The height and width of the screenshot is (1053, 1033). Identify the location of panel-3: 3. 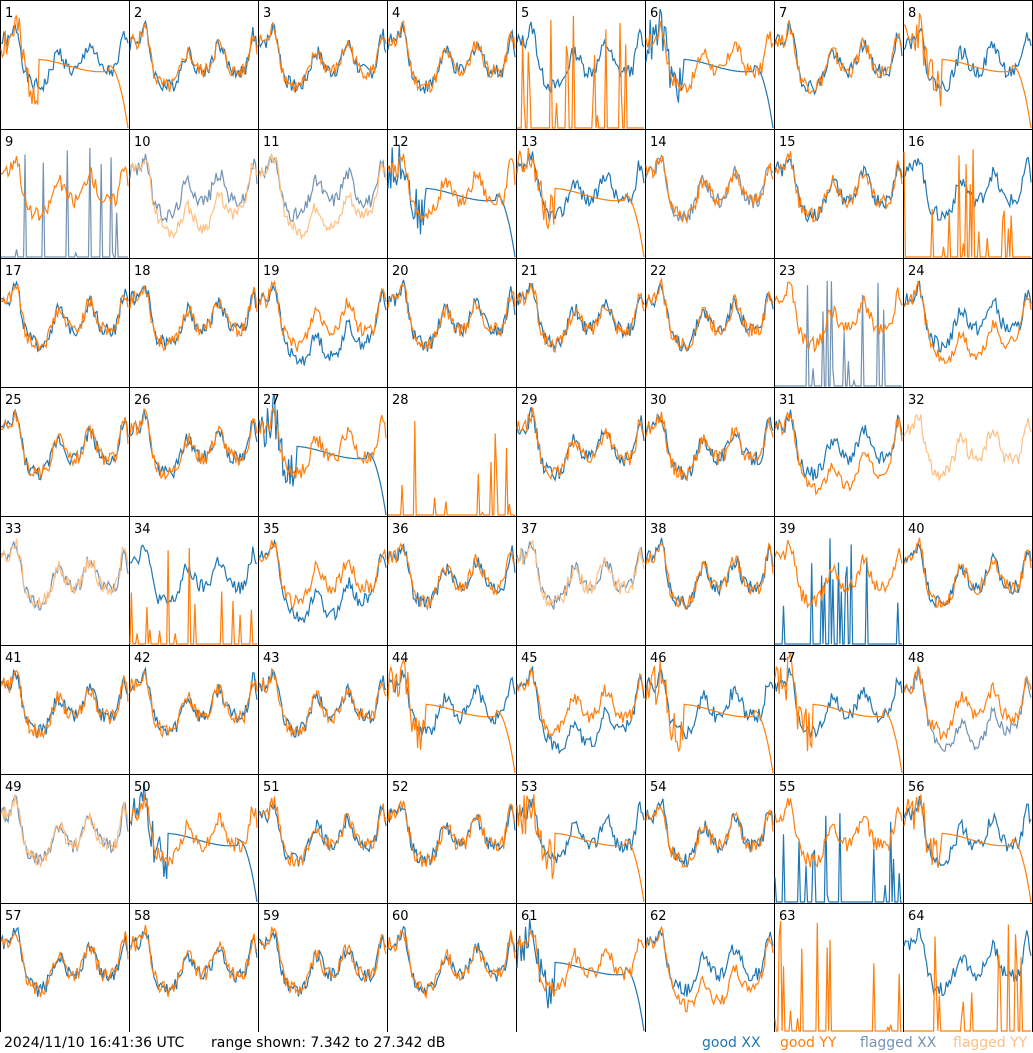
(323, 65).